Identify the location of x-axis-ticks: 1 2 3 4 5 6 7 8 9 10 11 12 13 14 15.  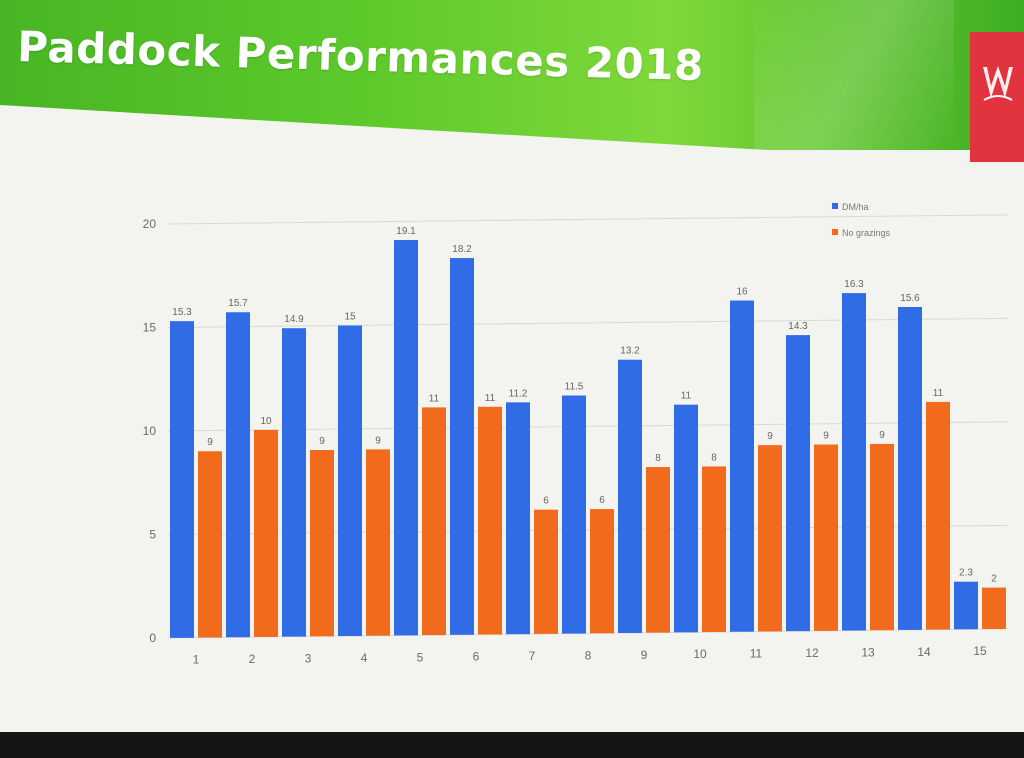
(590, 655).